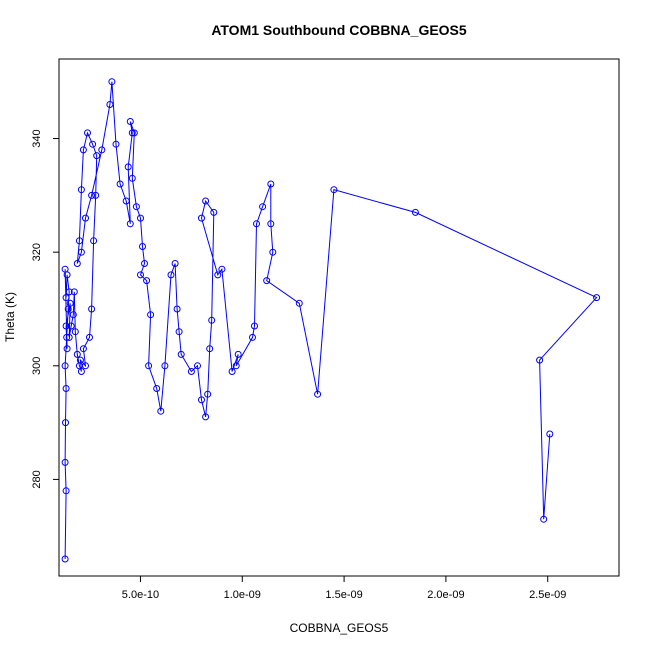  What do you see at coordinates (37, 138) in the screenshot?
I see `y-tick-label: 340` at bounding box center [37, 138].